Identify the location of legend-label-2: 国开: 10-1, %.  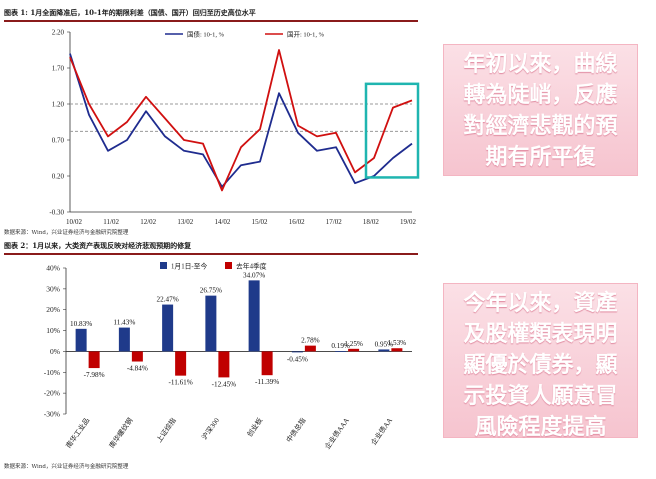
(306, 35).